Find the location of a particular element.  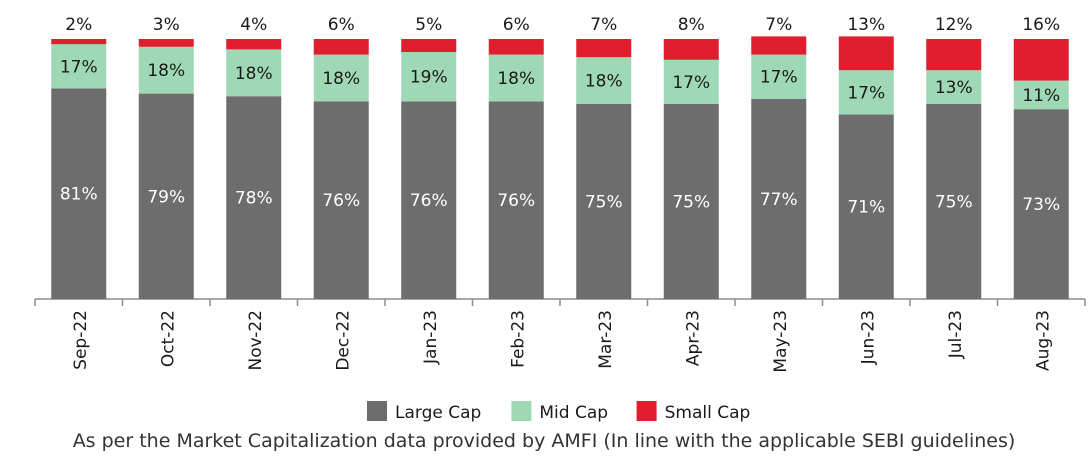

x-tick-label: Jun-23 is located at coordinates (868, 337).